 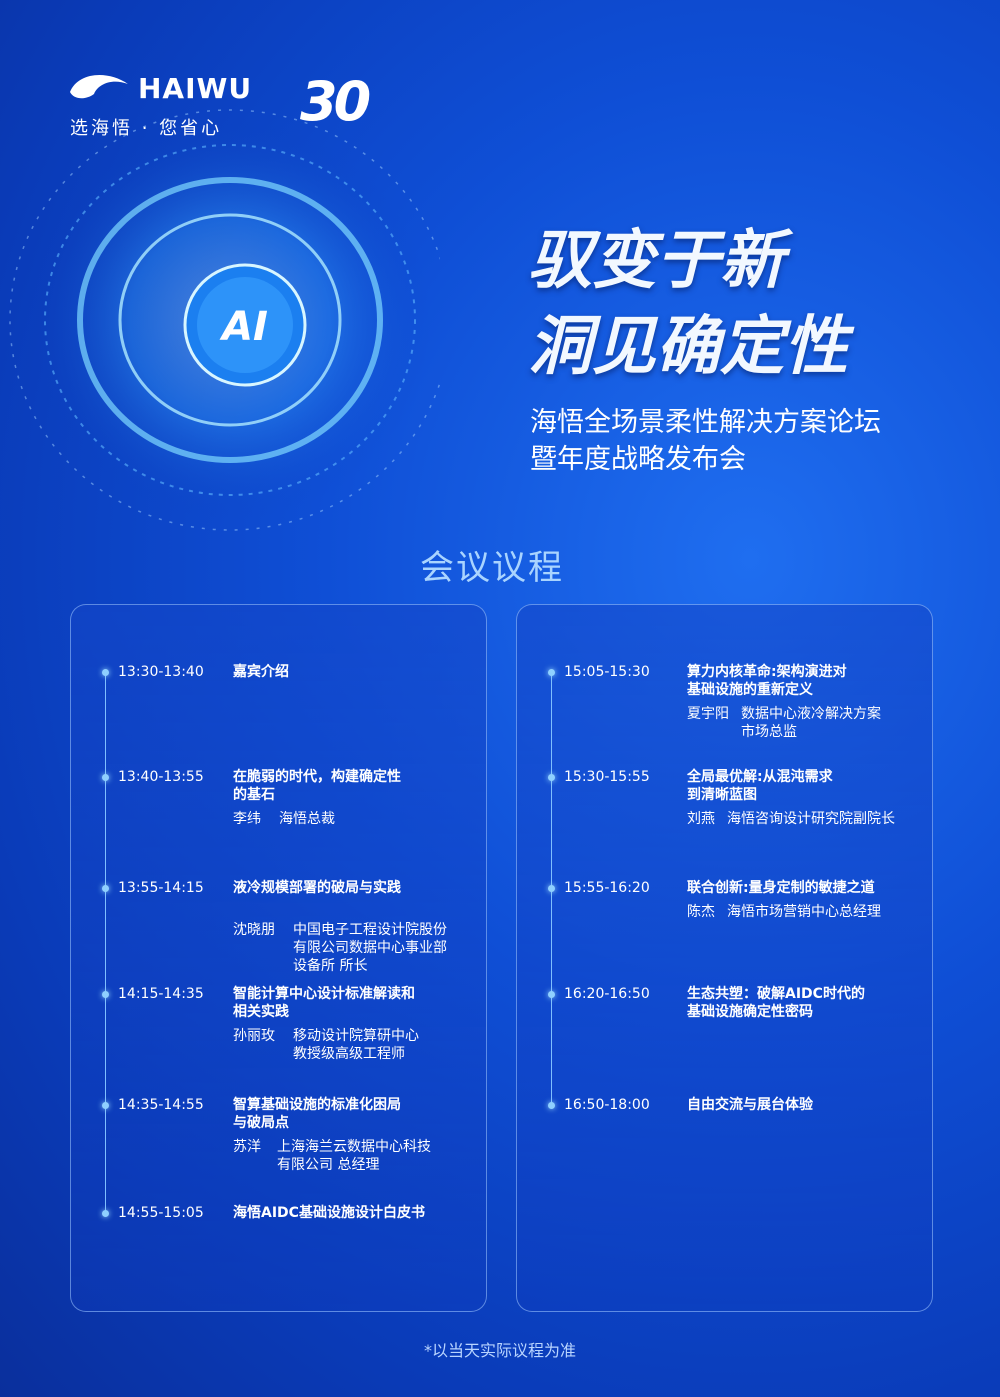 I want to click on session-title-line: 基础设施的重新定义, so click(x=750, y=690).